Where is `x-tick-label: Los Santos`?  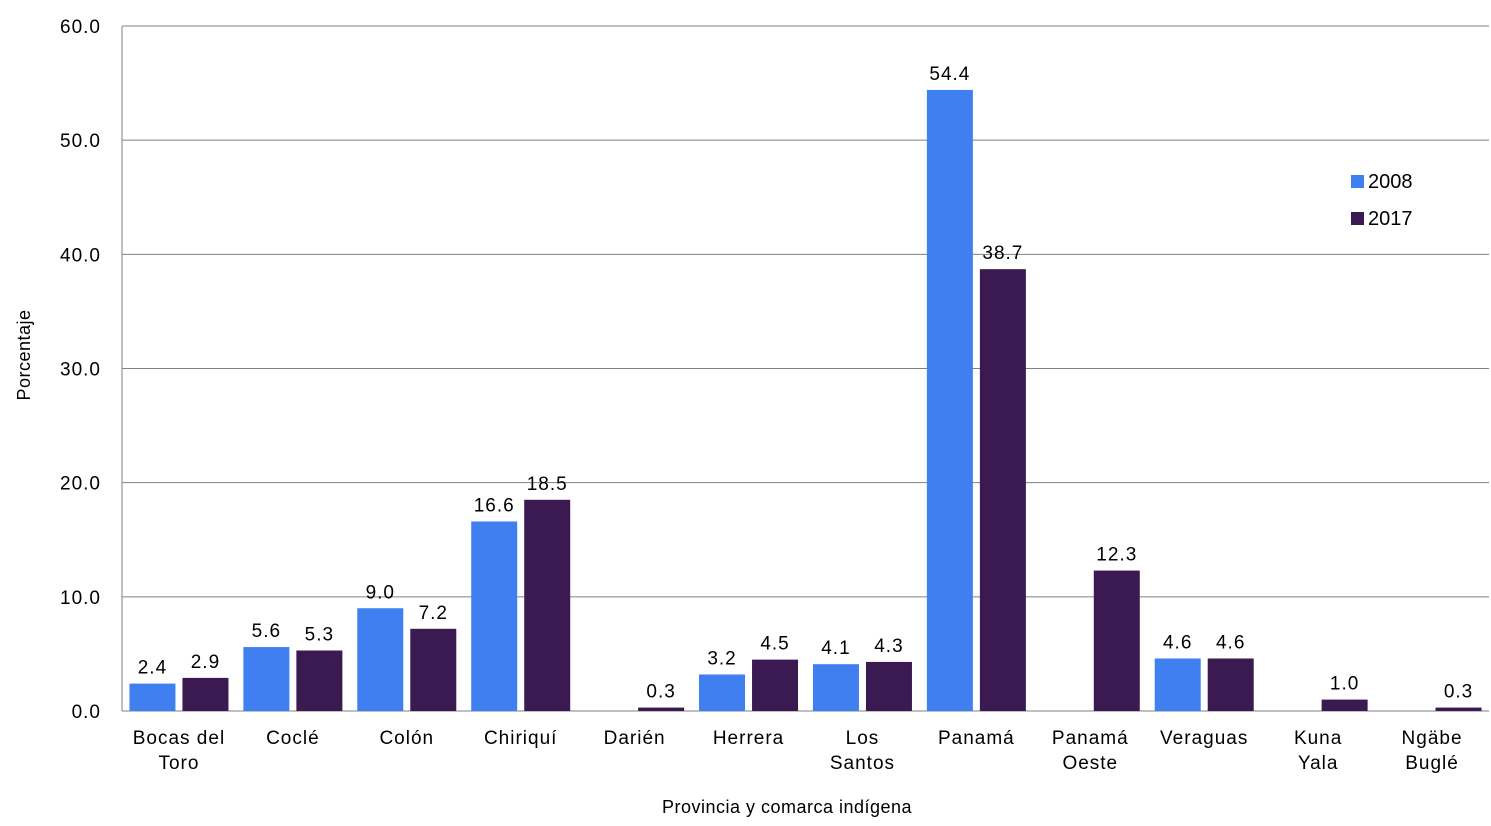 x-tick-label: Los Santos is located at coordinates (862, 751).